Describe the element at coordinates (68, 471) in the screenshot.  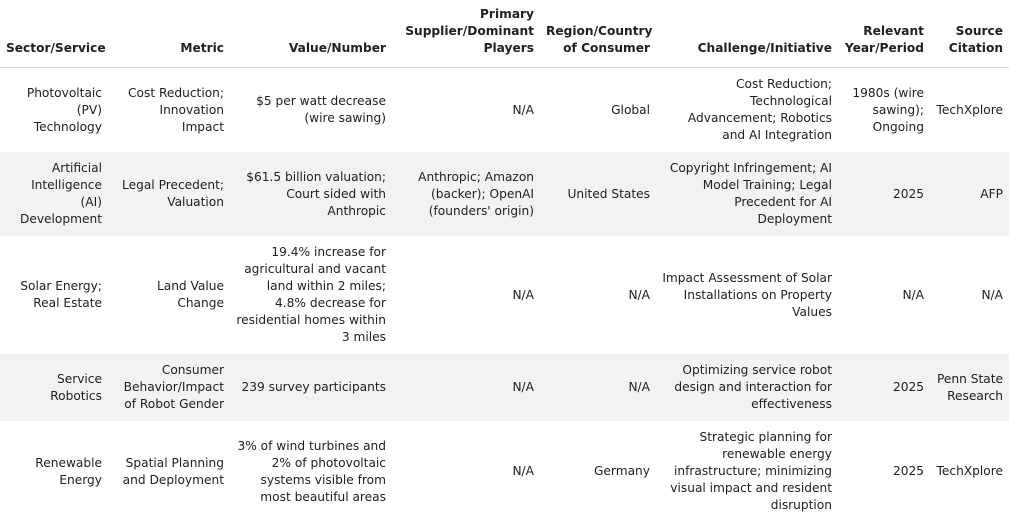
I see `cell-sector: Renewable Energy` at that location.